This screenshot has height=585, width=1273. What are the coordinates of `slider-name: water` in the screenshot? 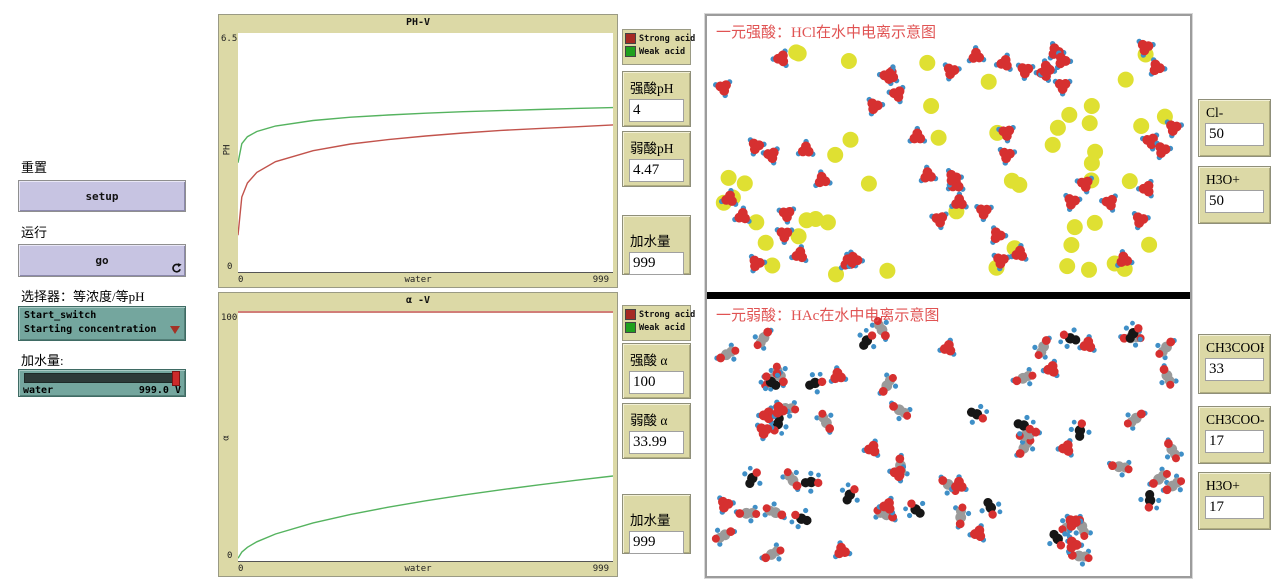 It's located at (38, 390).